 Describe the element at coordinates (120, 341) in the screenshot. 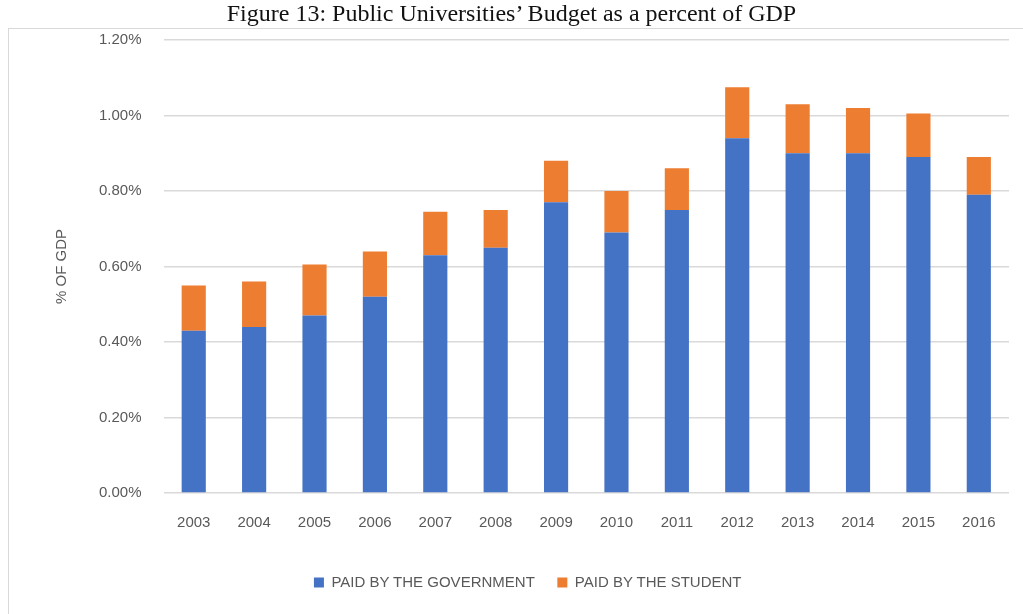

I see `y-tick-label: 0.40%` at that location.